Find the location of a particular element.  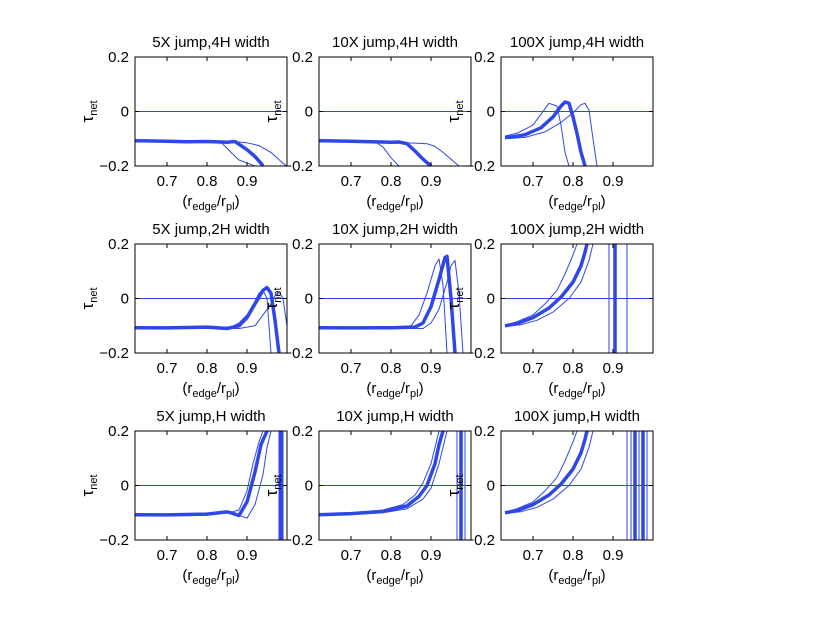

subplot-title: 10X jump,4H width is located at coordinates (395, 42).